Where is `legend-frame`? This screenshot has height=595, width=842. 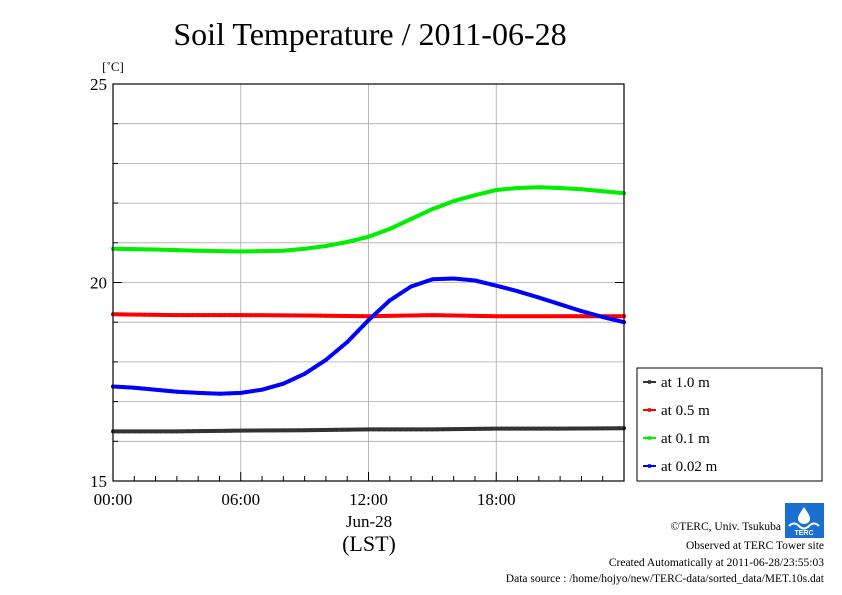 legend-frame is located at coordinates (729, 424).